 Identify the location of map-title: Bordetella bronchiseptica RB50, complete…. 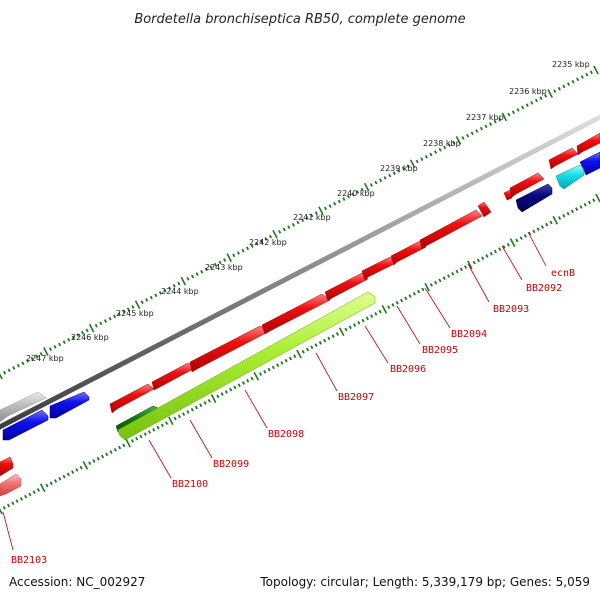
(299, 19).